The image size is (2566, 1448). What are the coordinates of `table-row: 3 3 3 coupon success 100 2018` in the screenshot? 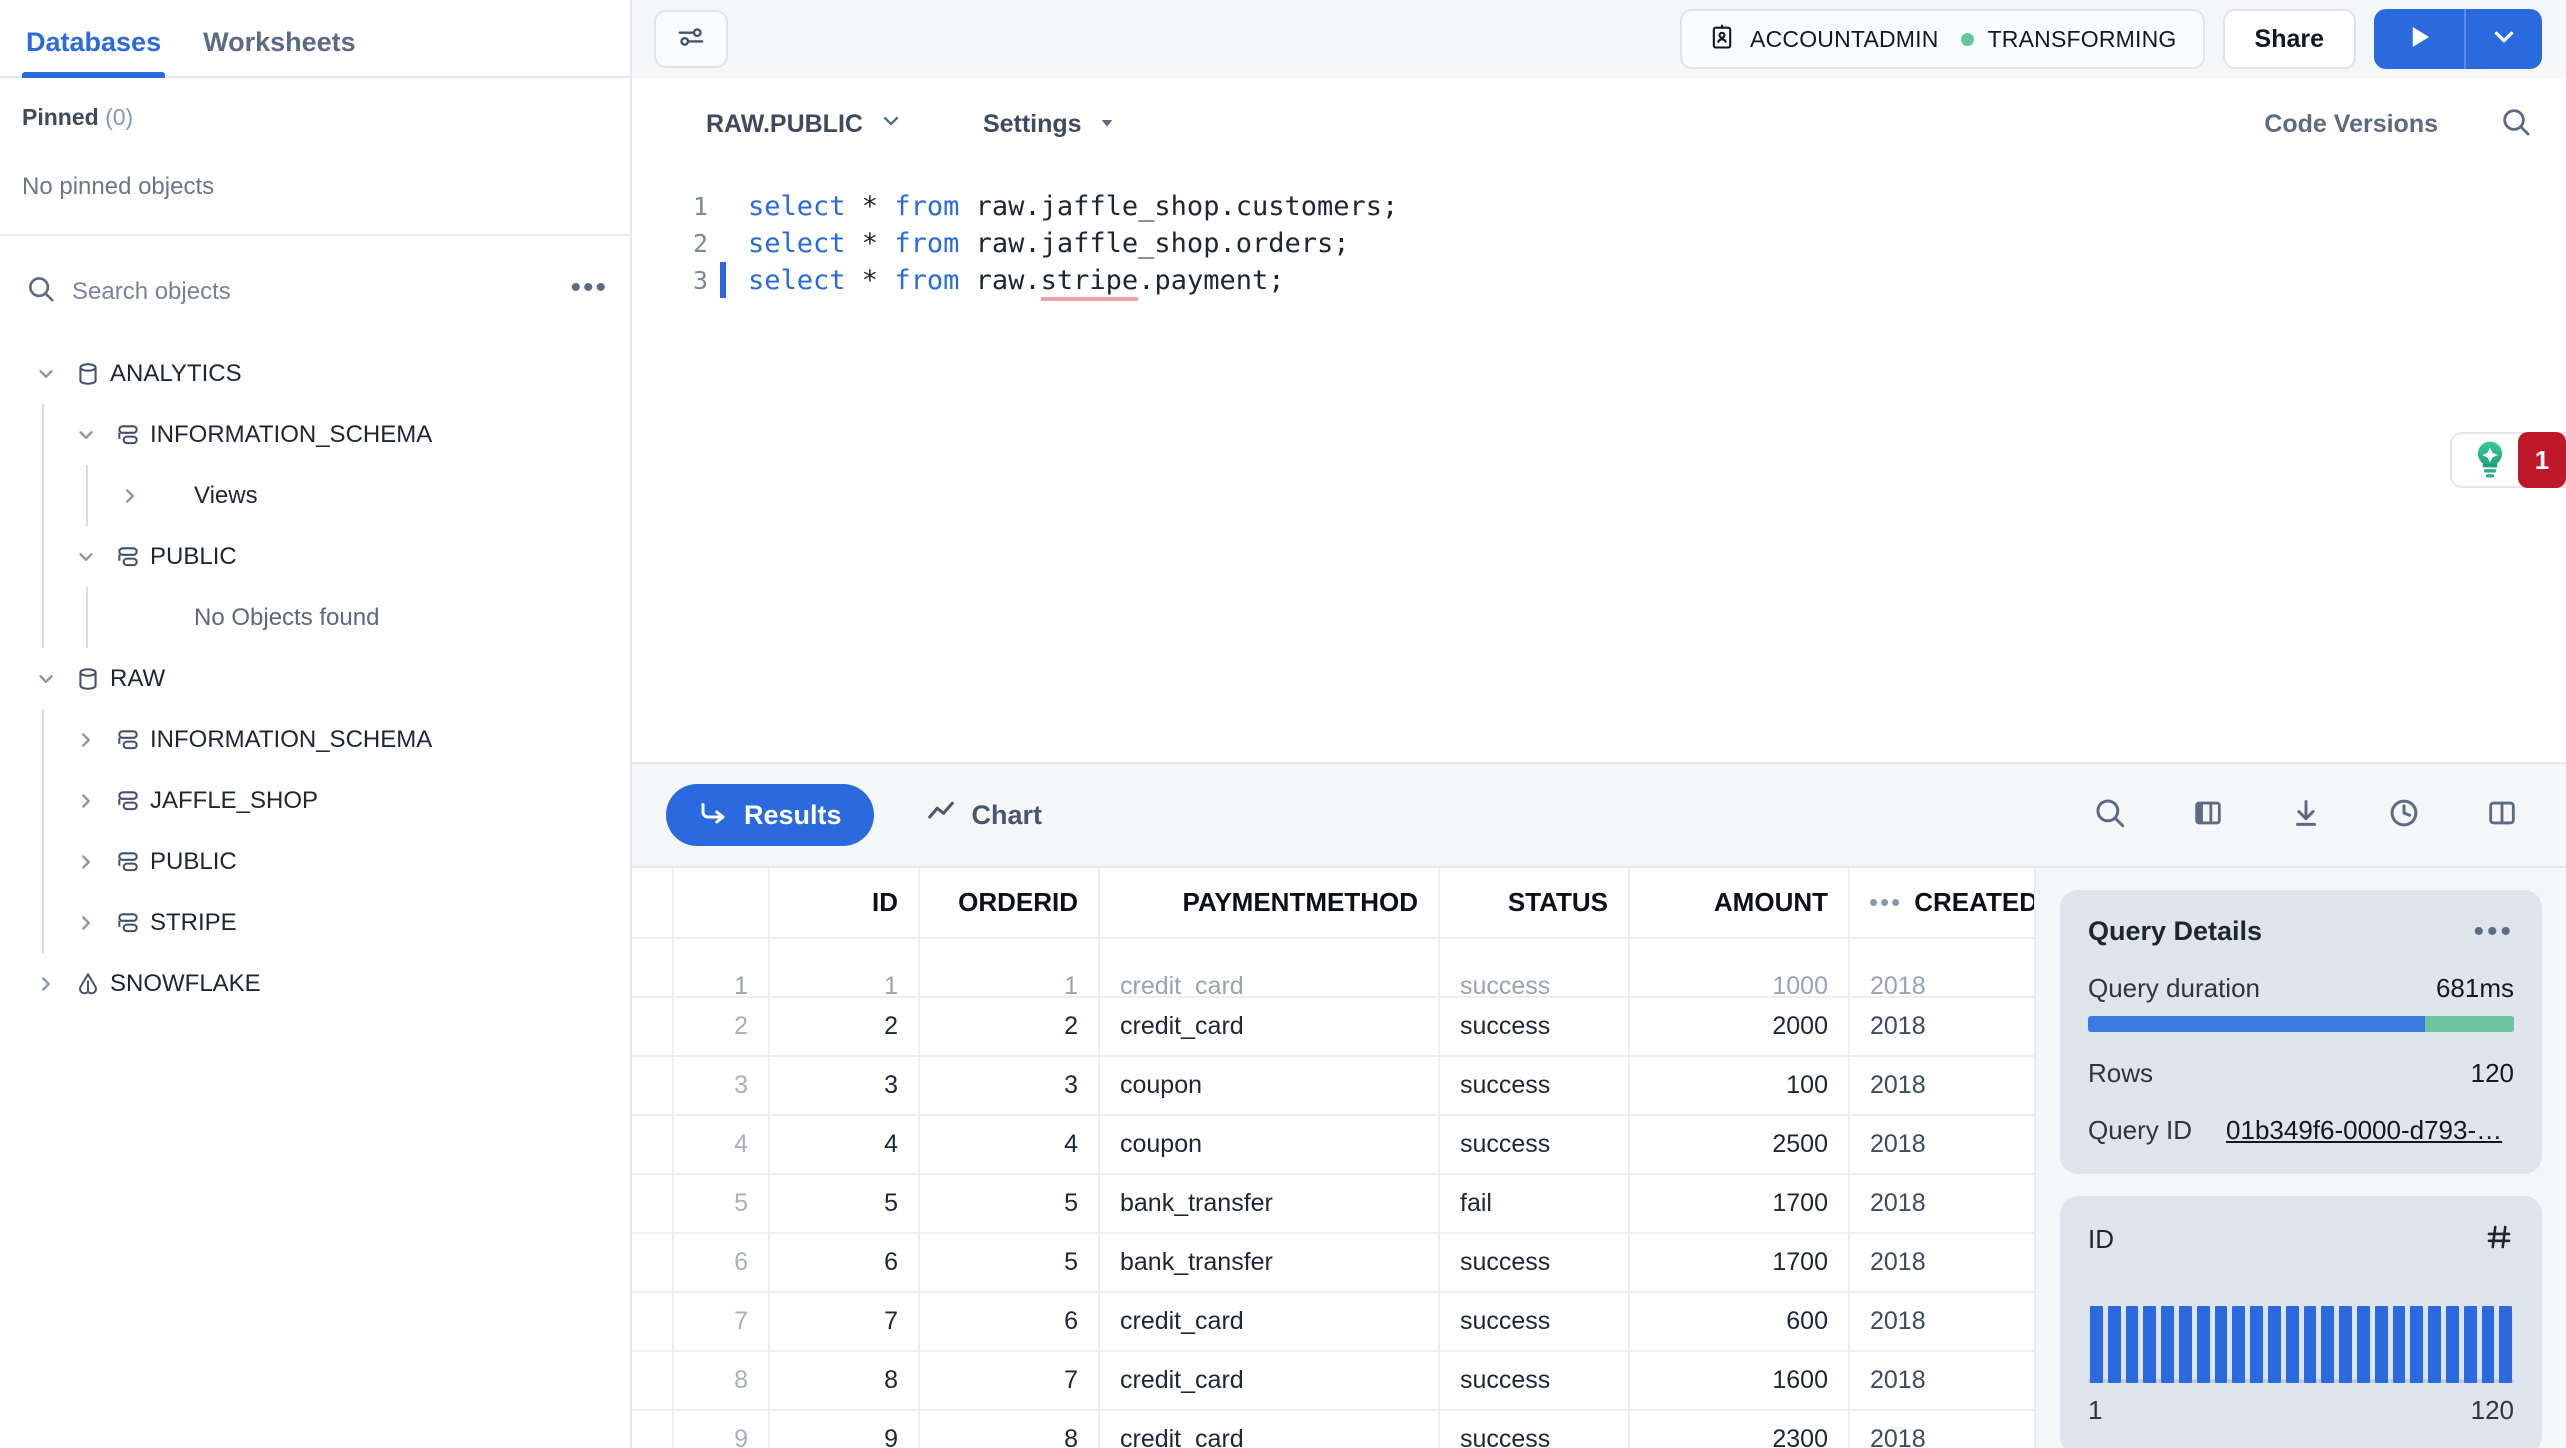 It's located at (1333, 1086).